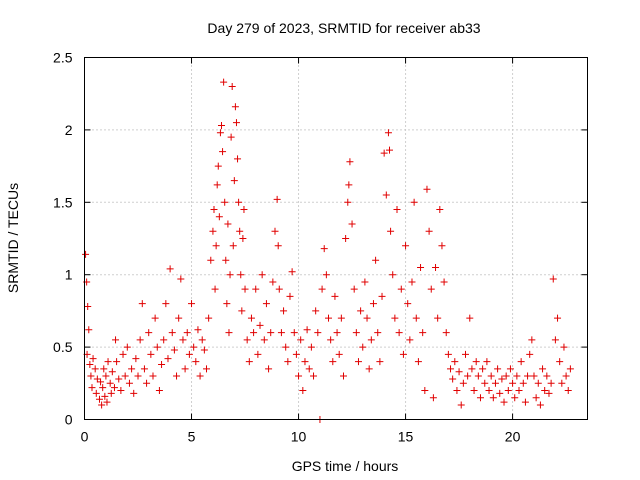  Describe the element at coordinates (513, 437) in the screenshot. I see `x-tick-label: 20` at that location.